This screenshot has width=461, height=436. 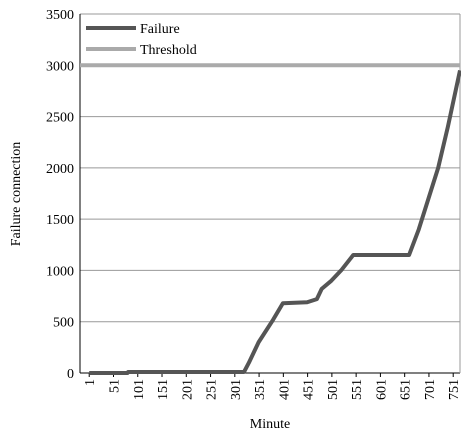 What do you see at coordinates (60, 169) in the screenshot?
I see `y-tick-label: 2000` at bounding box center [60, 169].